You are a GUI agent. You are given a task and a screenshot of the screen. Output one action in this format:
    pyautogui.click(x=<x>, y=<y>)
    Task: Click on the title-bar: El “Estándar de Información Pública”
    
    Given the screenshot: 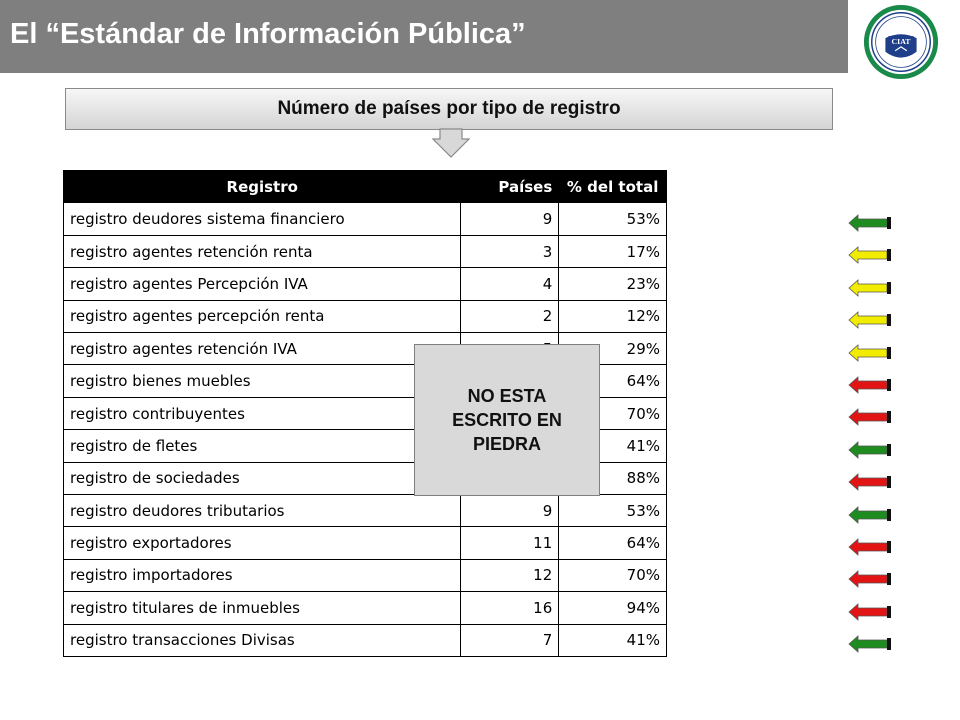 What is the action you would take?
    pyautogui.click(x=424, y=36)
    